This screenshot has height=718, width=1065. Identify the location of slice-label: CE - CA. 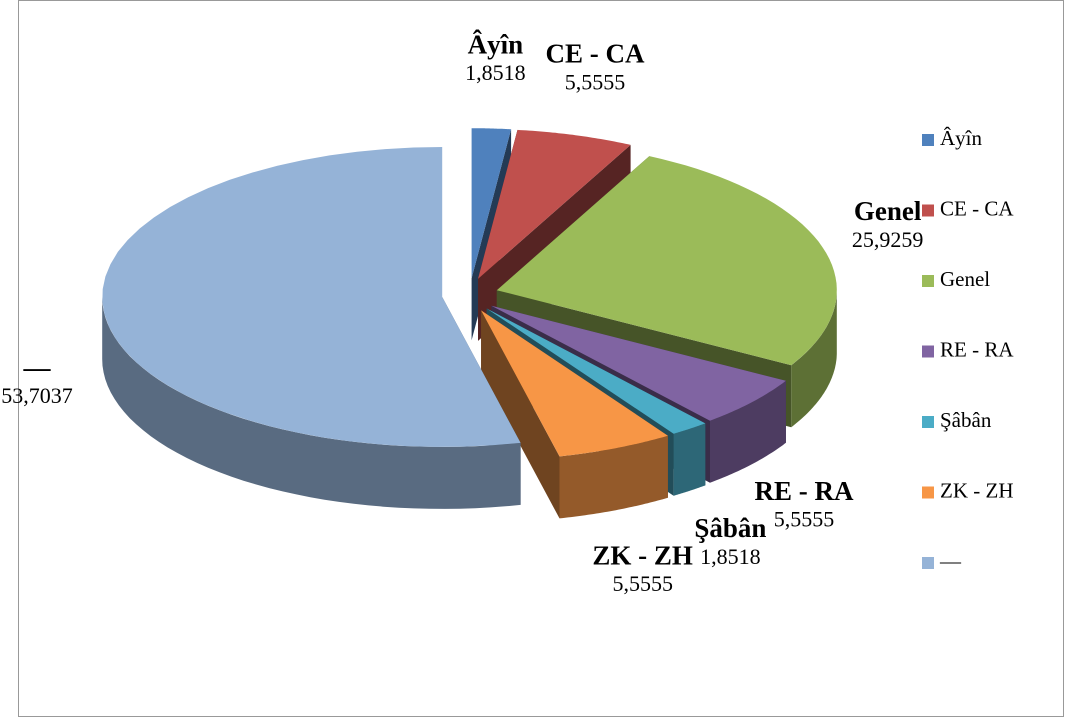
(595, 54).